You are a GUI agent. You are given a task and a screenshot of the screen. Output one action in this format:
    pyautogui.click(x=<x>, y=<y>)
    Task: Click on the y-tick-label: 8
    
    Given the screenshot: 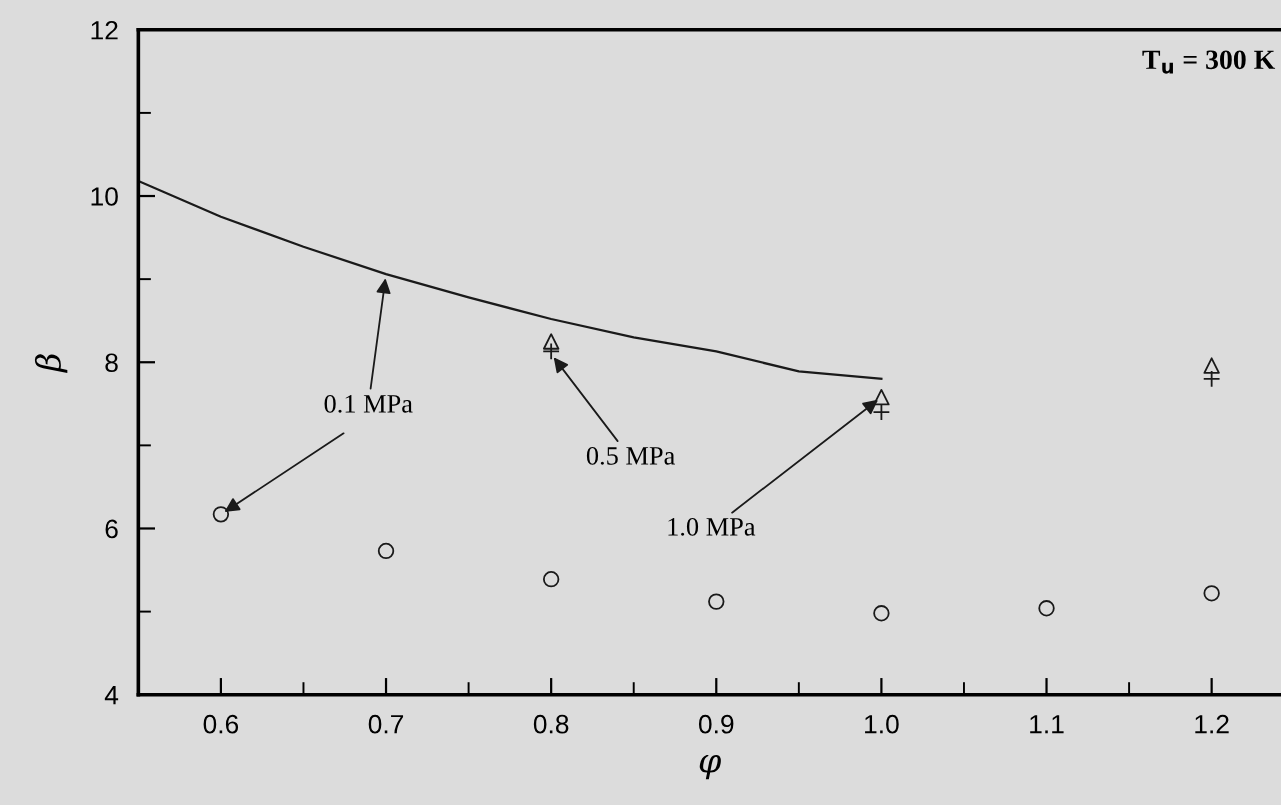 What is the action you would take?
    pyautogui.click(x=111, y=363)
    